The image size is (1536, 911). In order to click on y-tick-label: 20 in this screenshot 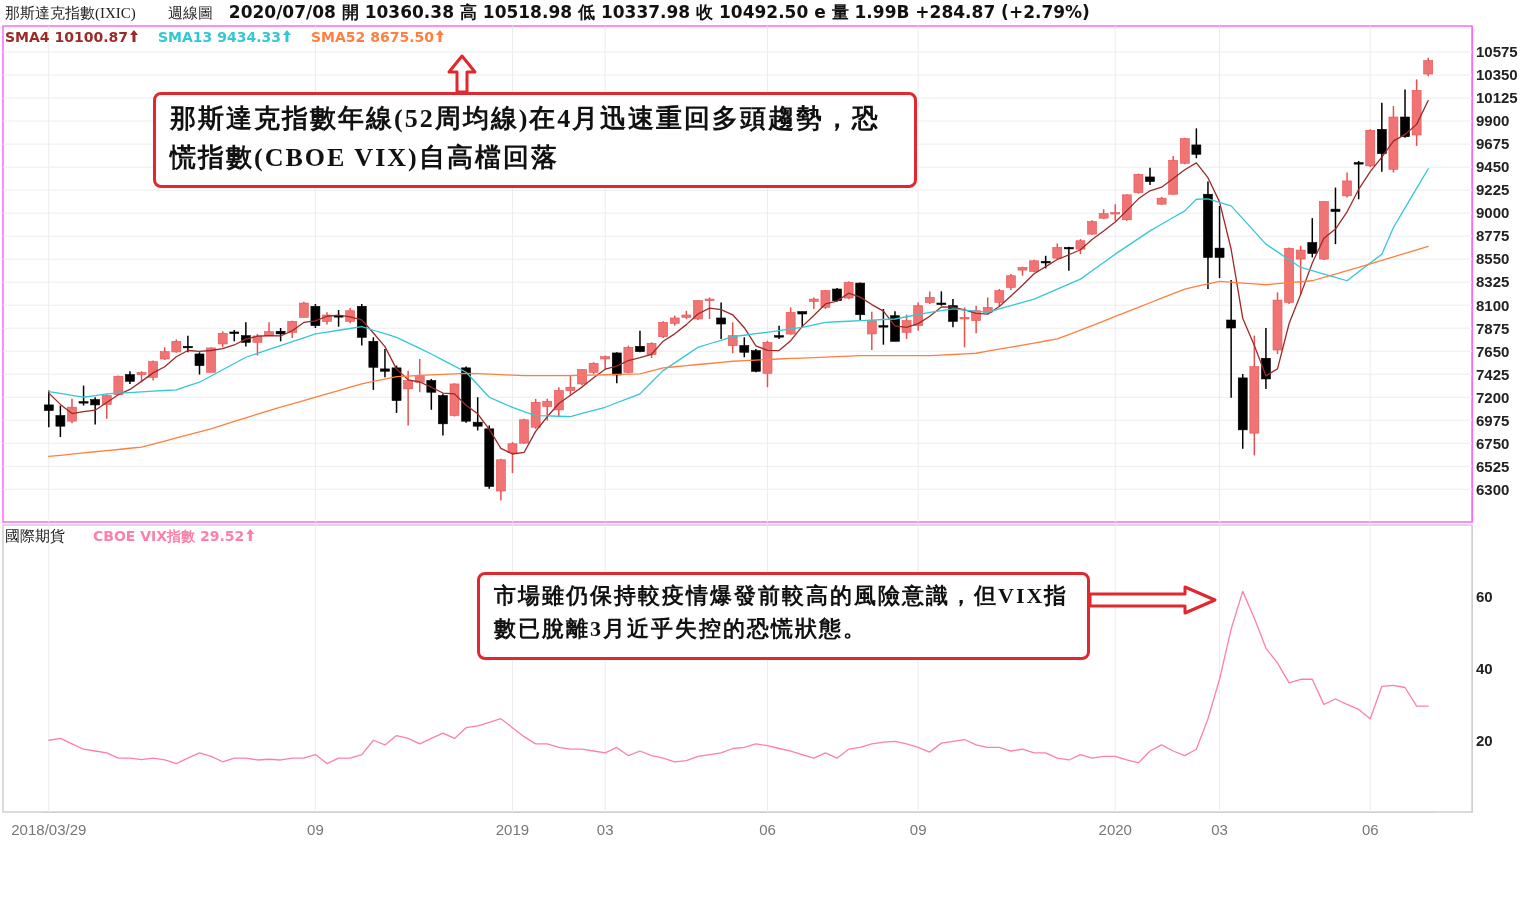, I will do `click(1484, 740)`.